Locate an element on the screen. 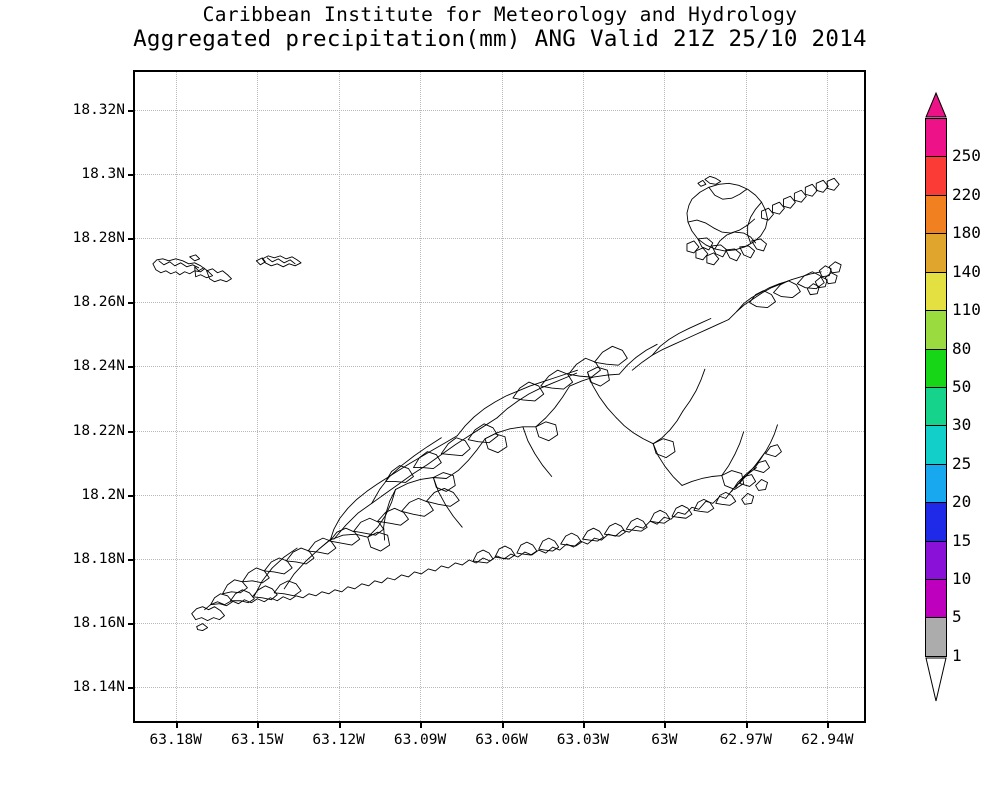 This screenshot has width=1000, height=800. y-tick-label: 18.16N is located at coordinates (98, 622).